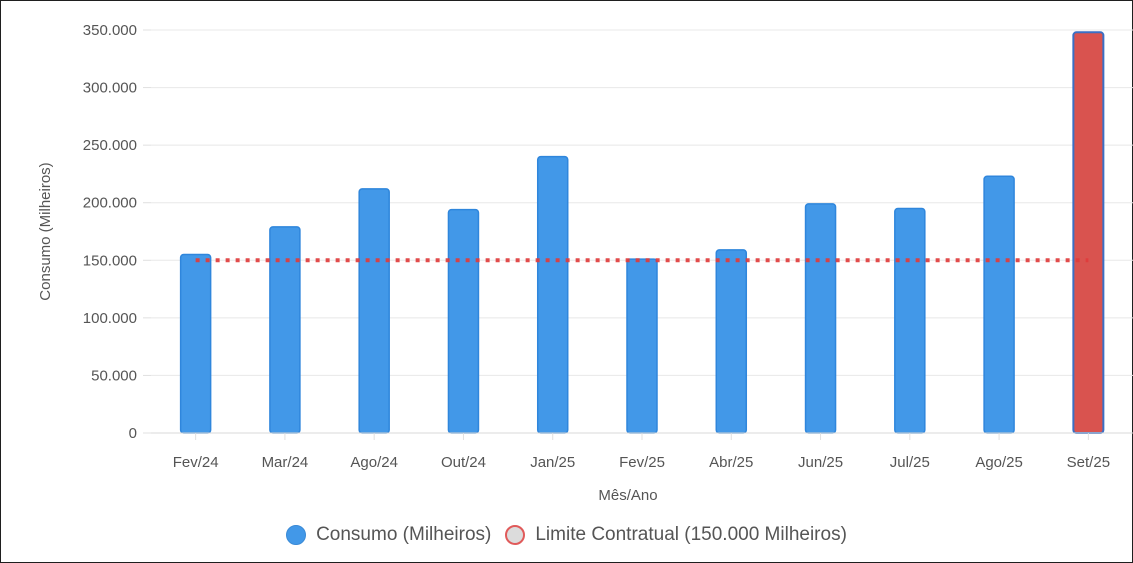 This screenshot has width=1133, height=563. I want to click on x-tick-label: Set/25, so click(1088, 462).